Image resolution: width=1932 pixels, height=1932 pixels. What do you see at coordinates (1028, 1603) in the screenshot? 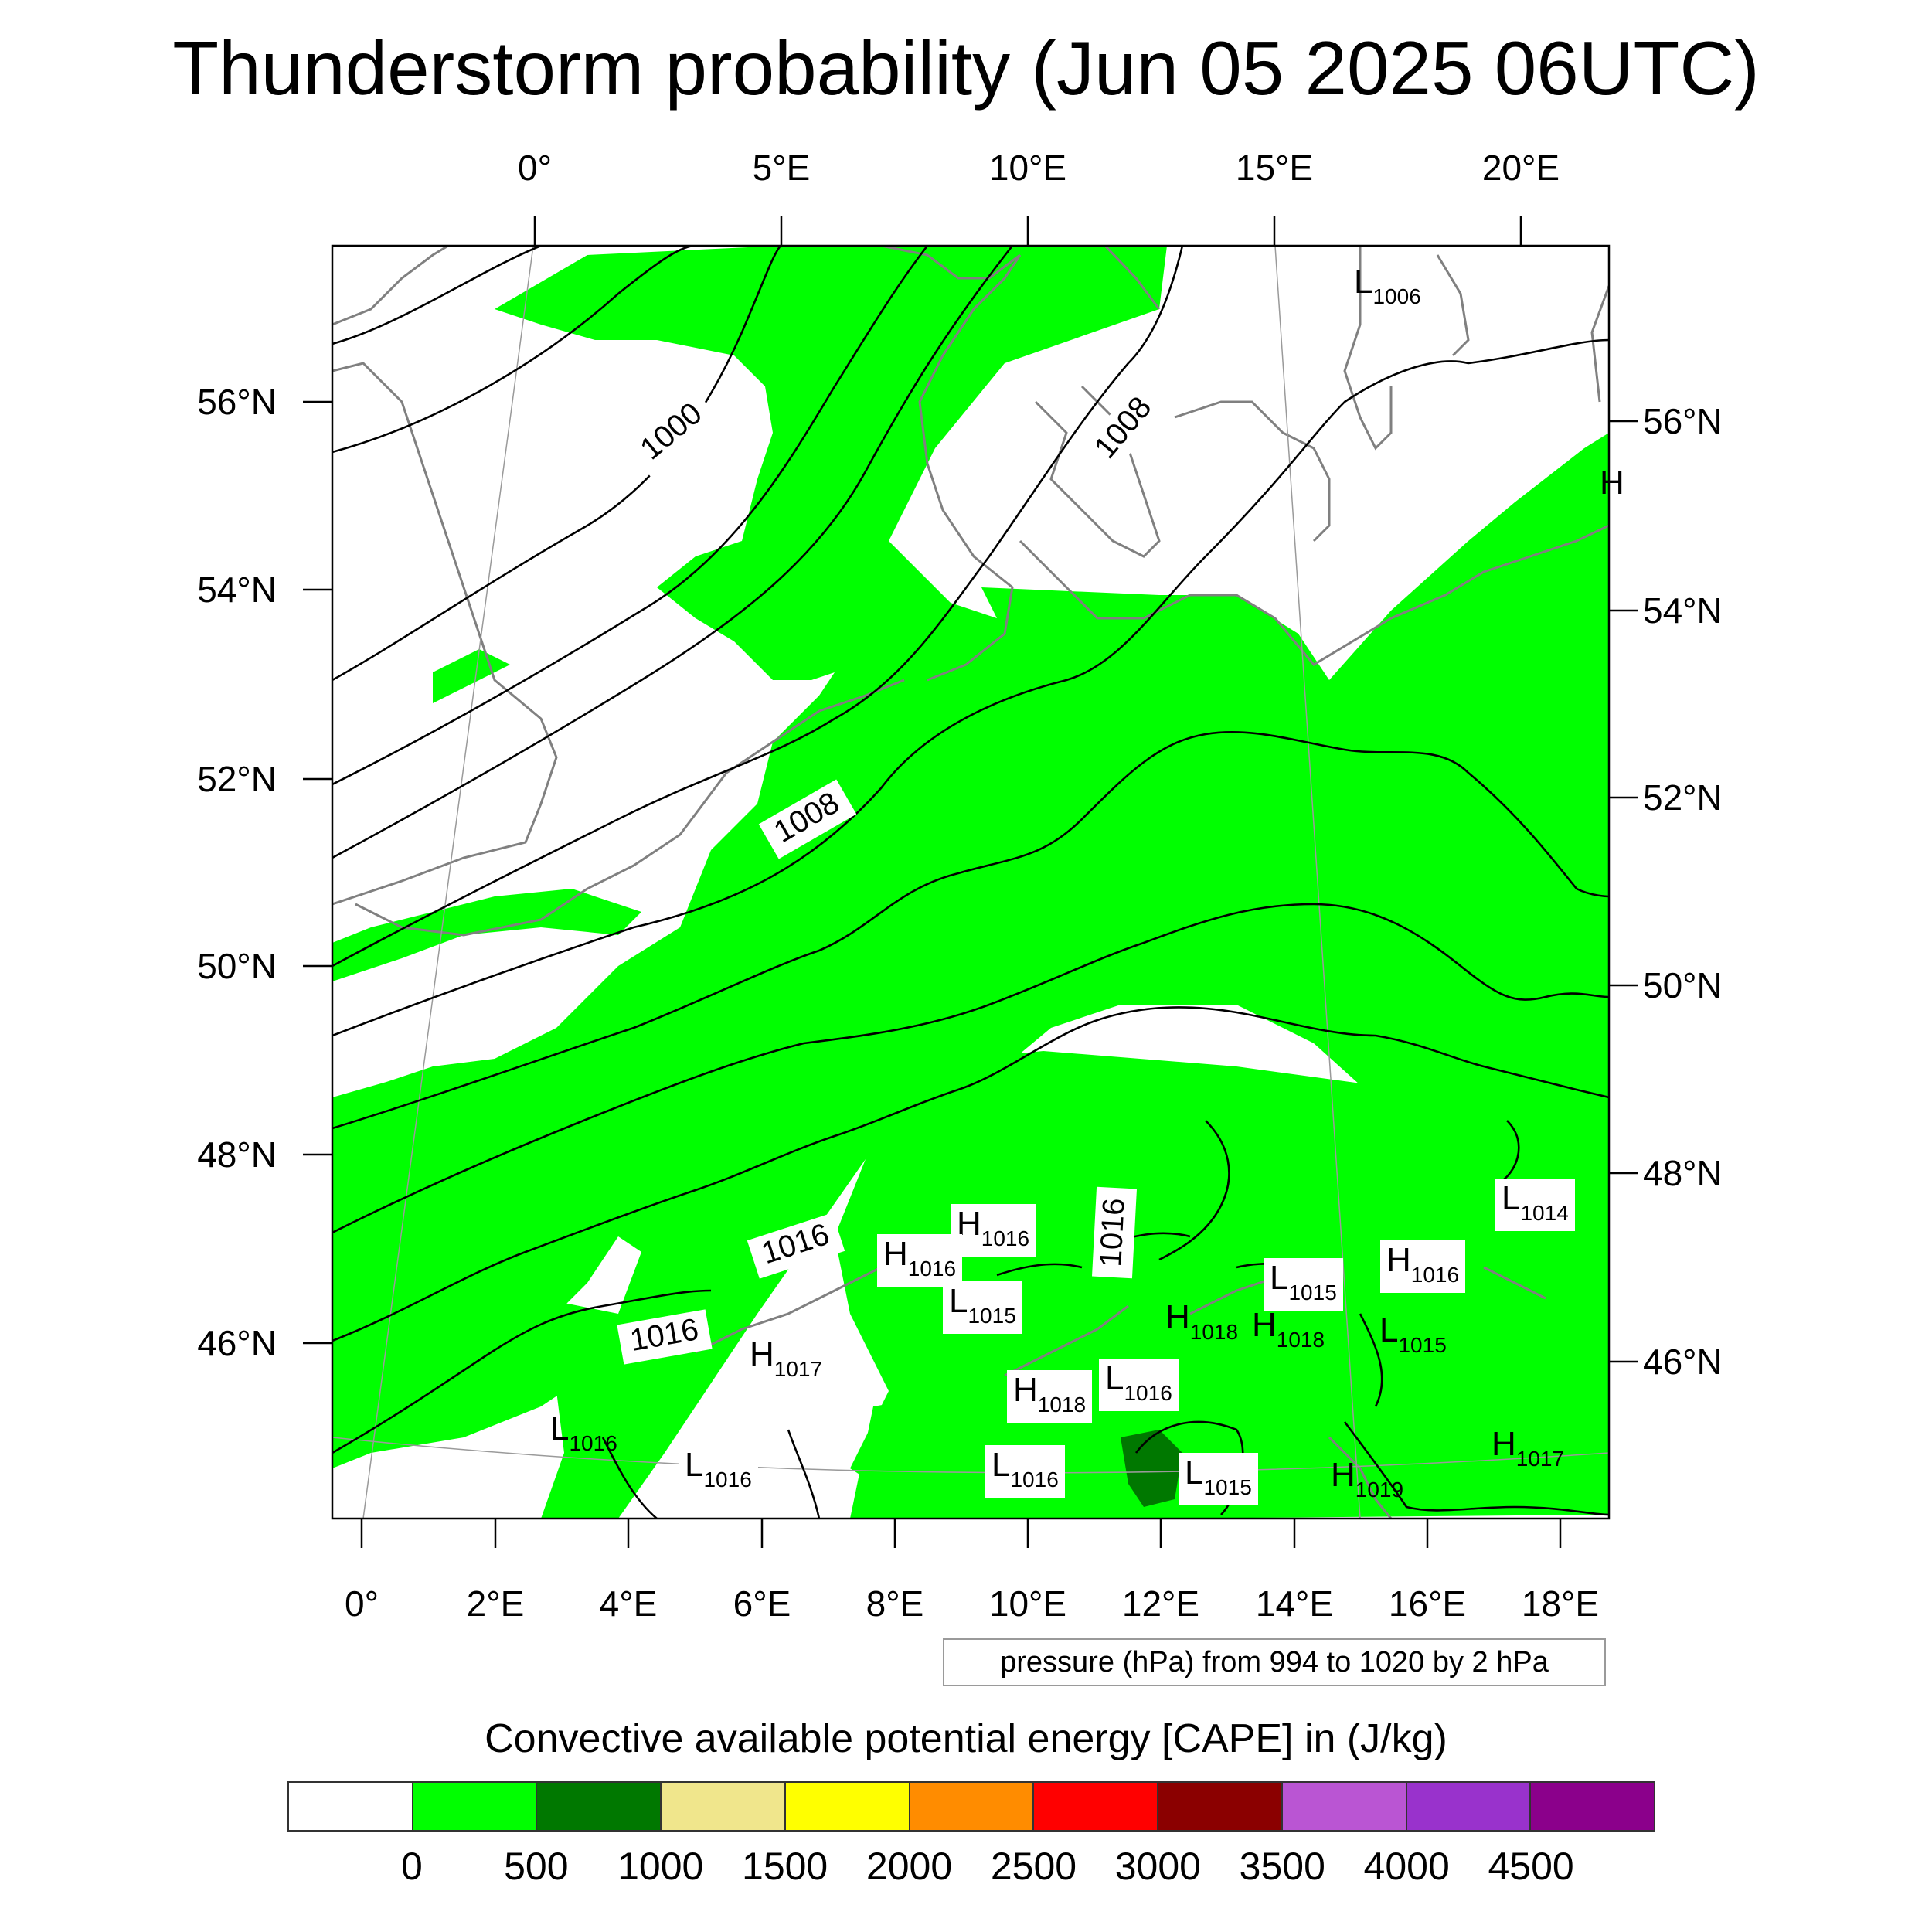
I see `bottom-lon-label: 10°E` at bounding box center [1028, 1603].